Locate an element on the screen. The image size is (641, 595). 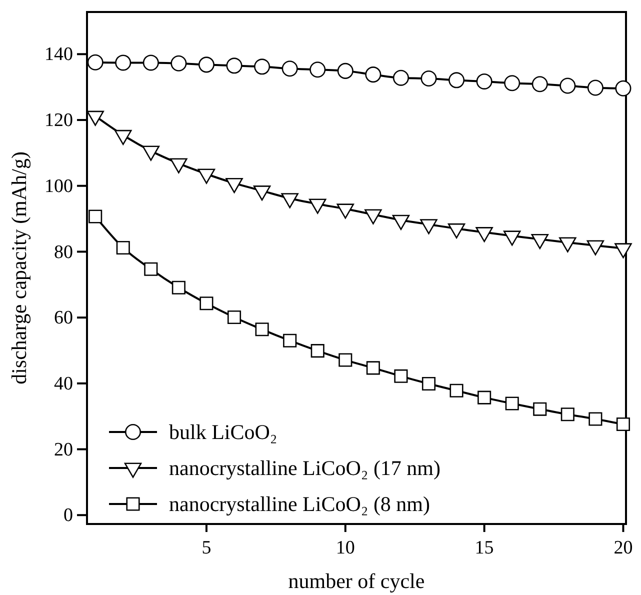
x-tick-label: 5 is located at coordinates (207, 547).